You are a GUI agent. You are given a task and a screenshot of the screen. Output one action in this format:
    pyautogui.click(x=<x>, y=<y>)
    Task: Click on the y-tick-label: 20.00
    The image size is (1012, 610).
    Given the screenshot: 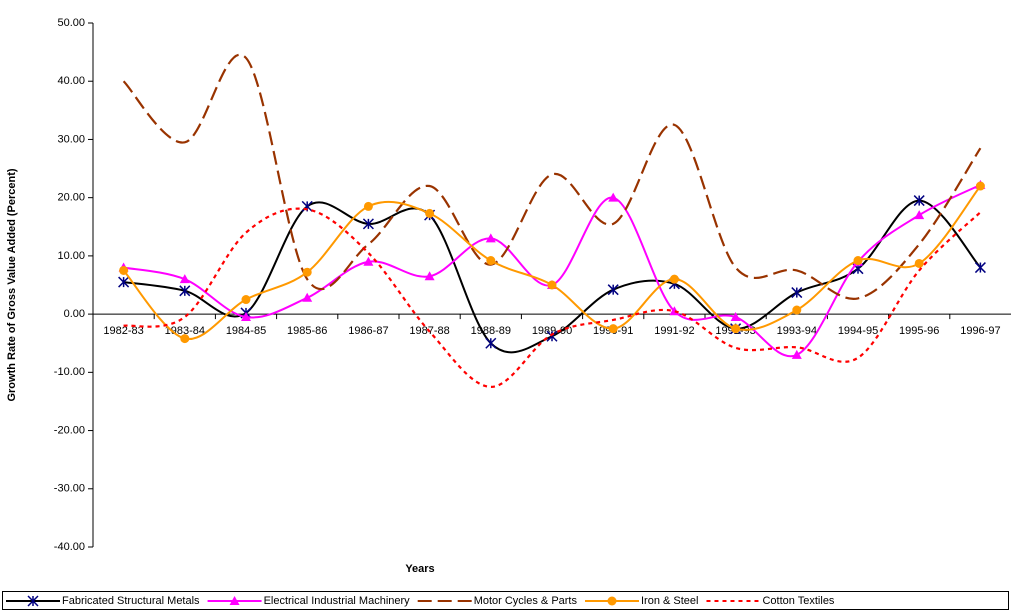 What is the action you would take?
    pyautogui.click(x=71, y=198)
    